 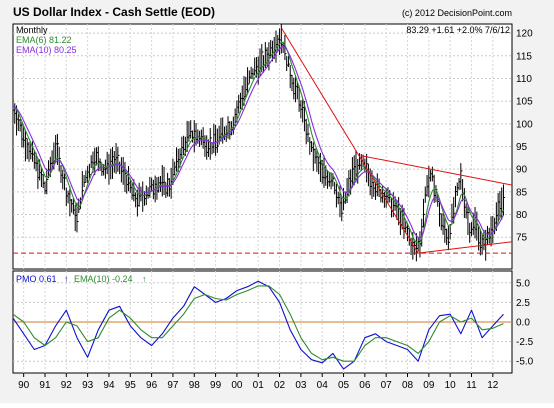 I want to click on pmo-up-arrow: ↑, so click(x=66, y=279).